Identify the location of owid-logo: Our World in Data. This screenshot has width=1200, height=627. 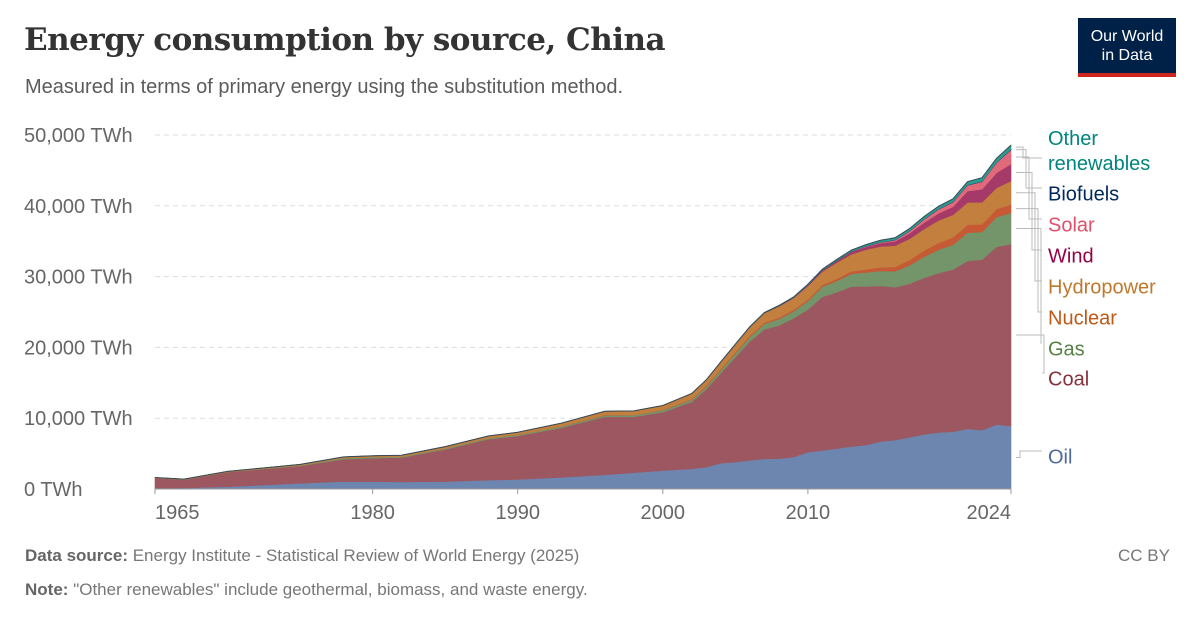
(1127, 47).